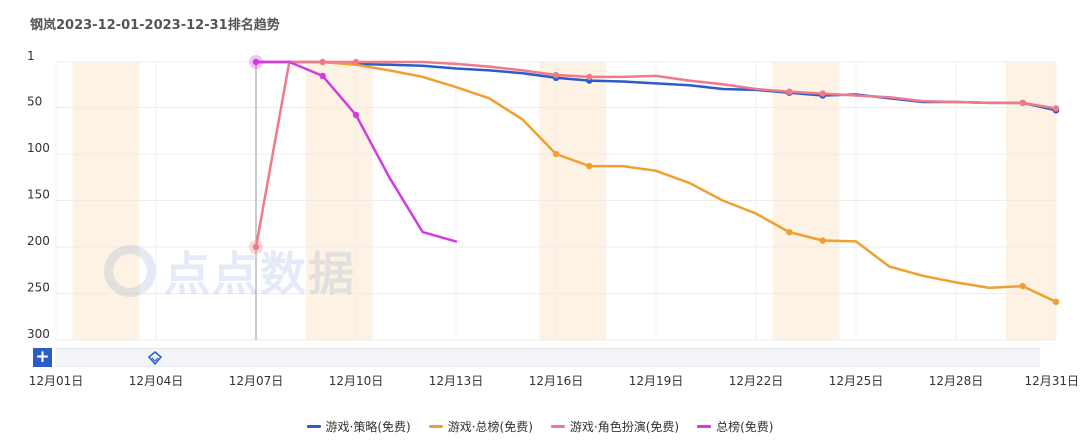 Image resolution: width=1080 pixels, height=440 pixels. What do you see at coordinates (155, 358) in the screenshot?
I see `diamond-marker-icon` at bounding box center [155, 358].